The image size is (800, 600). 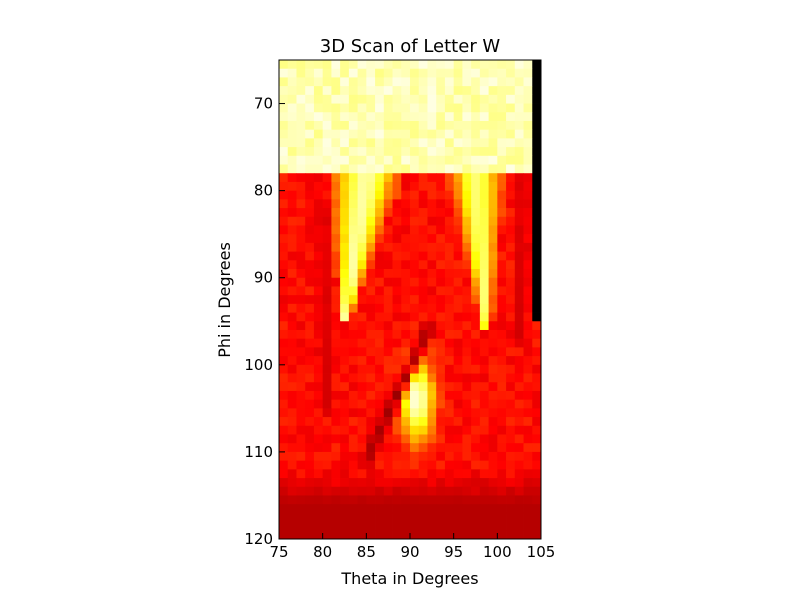 What do you see at coordinates (258, 365) in the screenshot?
I see `y-tick-label: 100` at bounding box center [258, 365].